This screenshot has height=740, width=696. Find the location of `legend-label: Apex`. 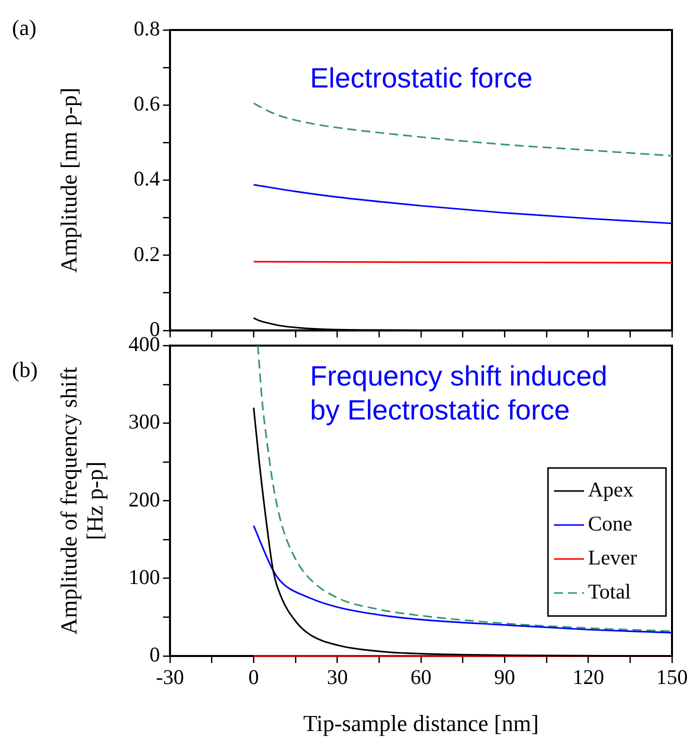

legend-label: Apex is located at coordinates (611, 490).